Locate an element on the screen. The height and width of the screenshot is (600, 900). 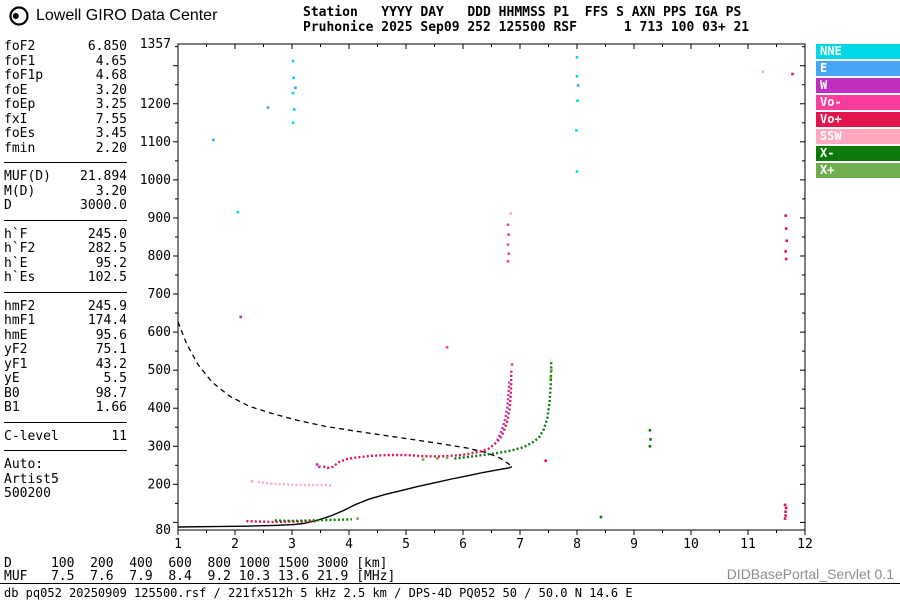
param-label: MUF(D) is located at coordinates (27, 176).